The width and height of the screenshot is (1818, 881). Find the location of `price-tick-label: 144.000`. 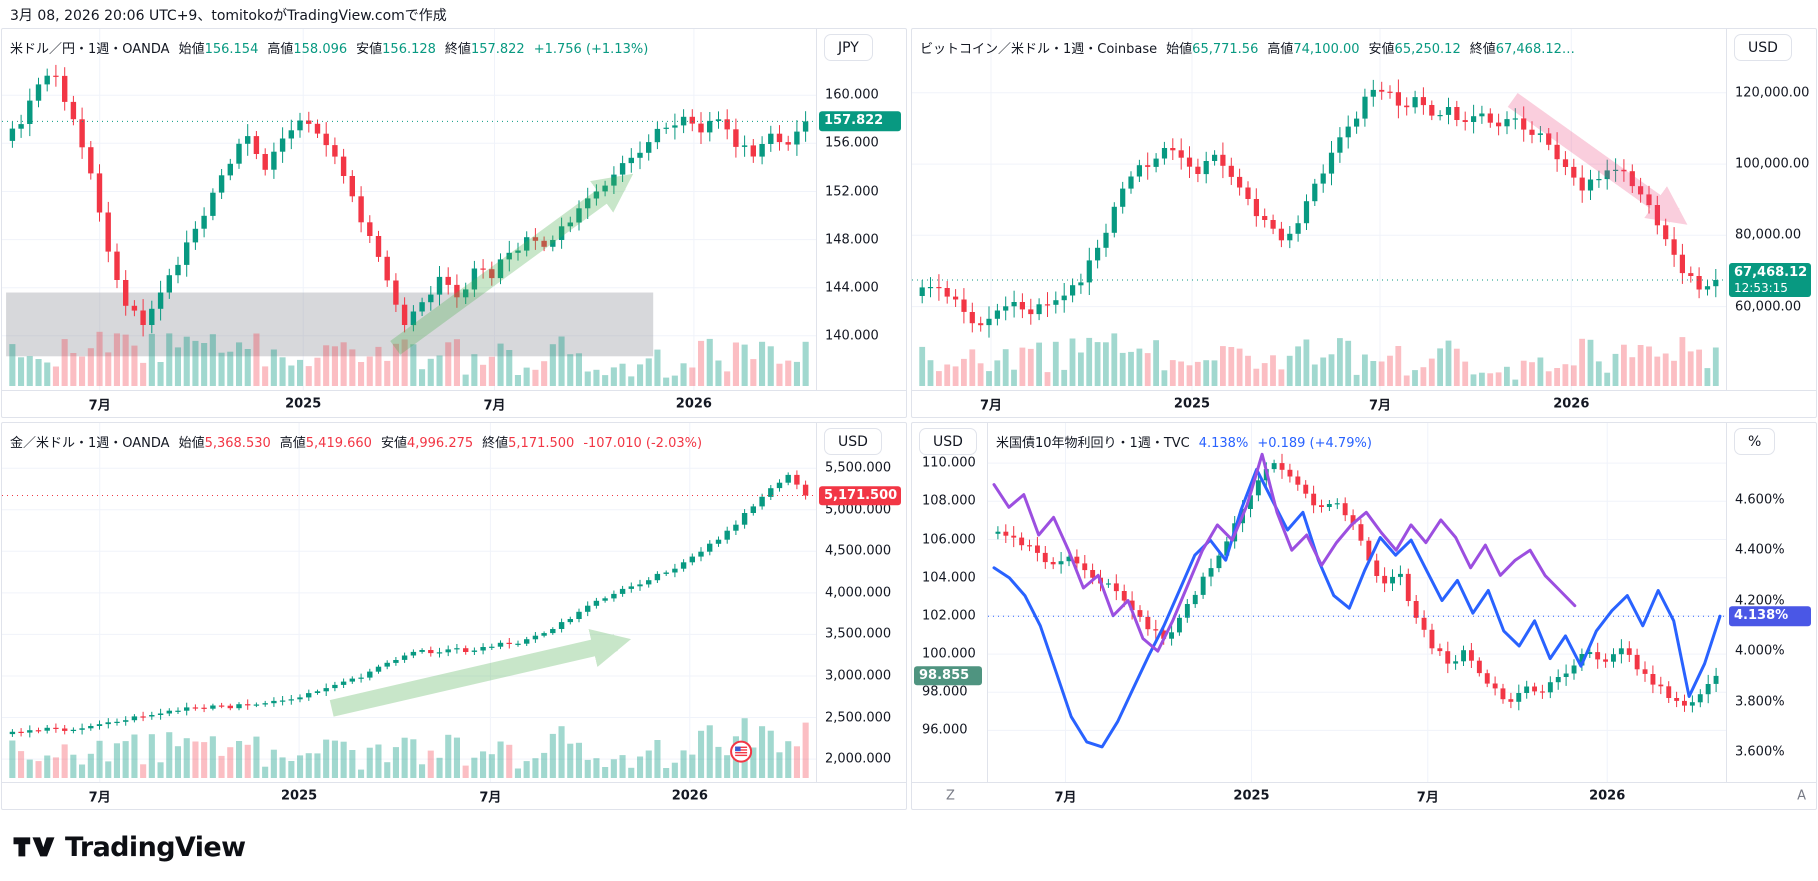

price-tick-label: 144.000 is located at coordinates (852, 288).